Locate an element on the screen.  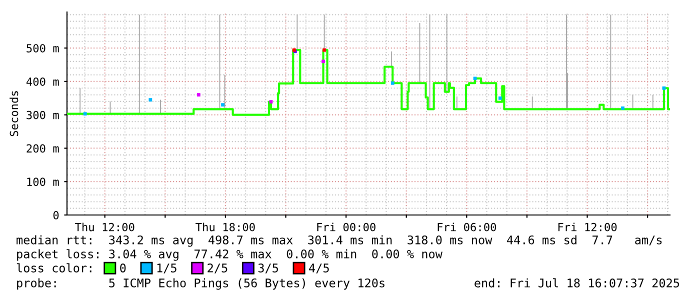
legend-label: 3/5 is located at coordinates (268, 269).